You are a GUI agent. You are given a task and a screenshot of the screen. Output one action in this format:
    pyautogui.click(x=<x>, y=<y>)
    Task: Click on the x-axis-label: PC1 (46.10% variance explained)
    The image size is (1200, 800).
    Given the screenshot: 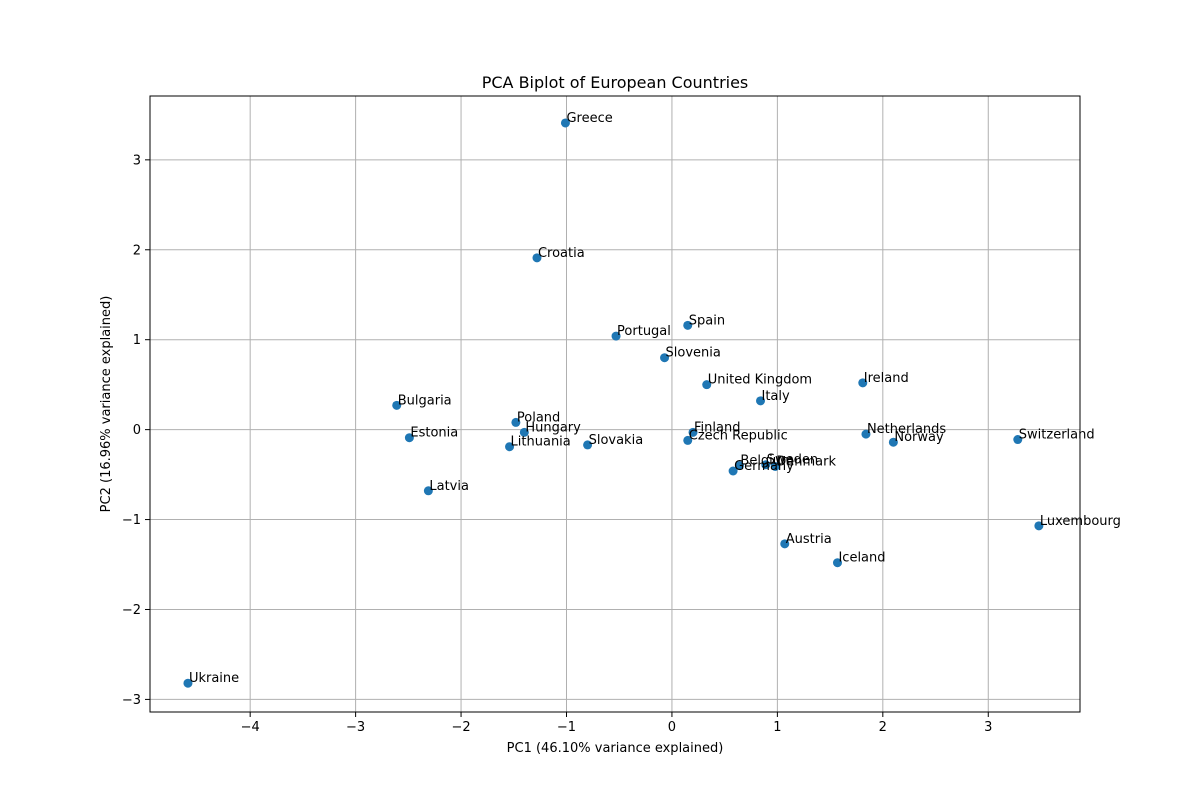 What is the action you would take?
    pyautogui.click(x=615, y=748)
    